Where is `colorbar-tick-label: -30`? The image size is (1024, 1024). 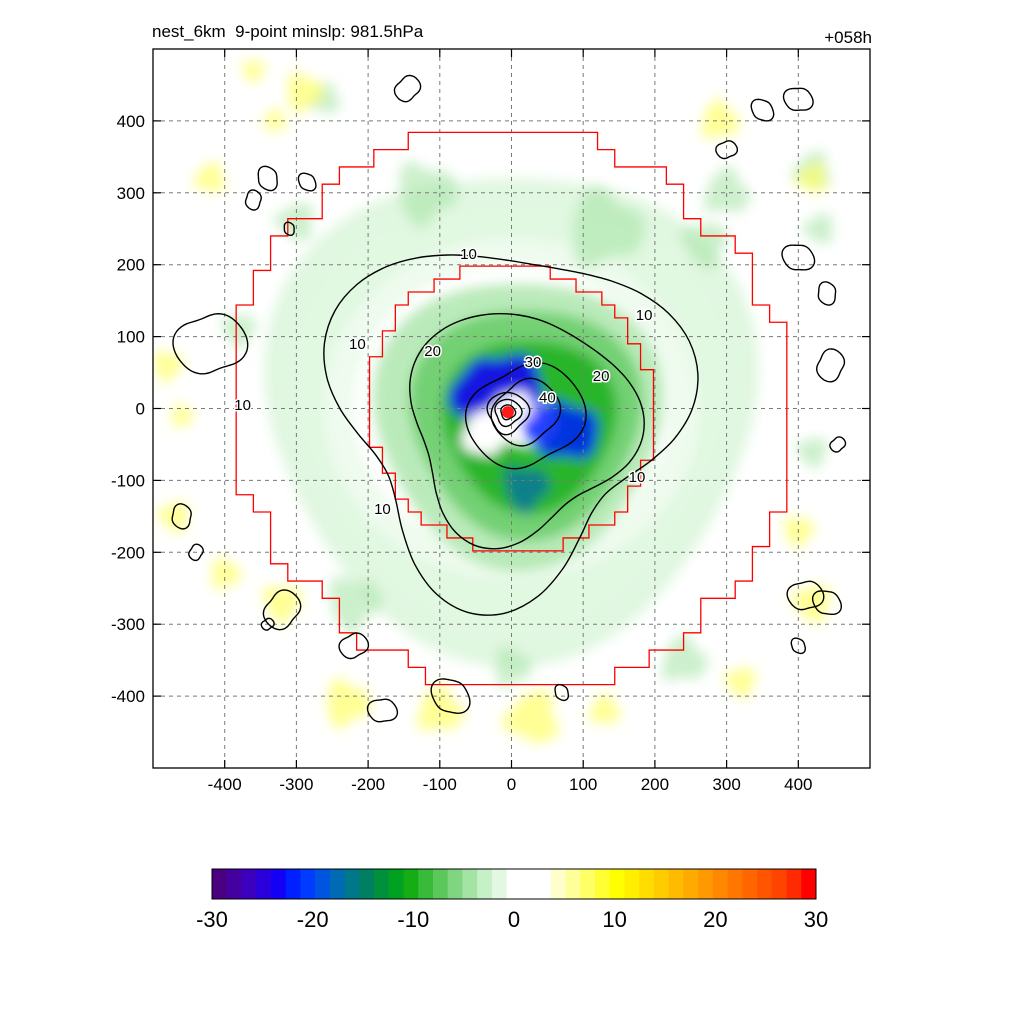 colorbar-tick-label: -30 is located at coordinates (212, 919).